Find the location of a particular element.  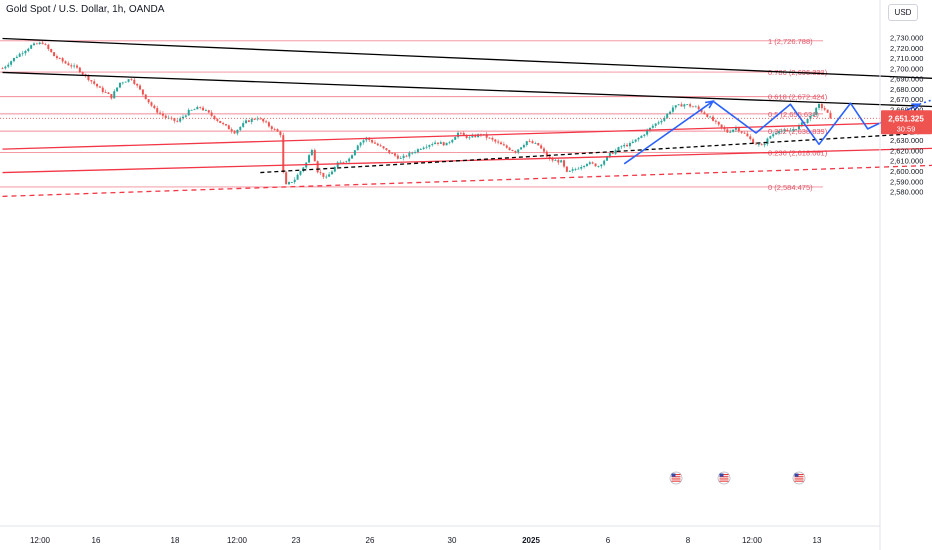

x-tick-label: 6 is located at coordinates (608, 540).